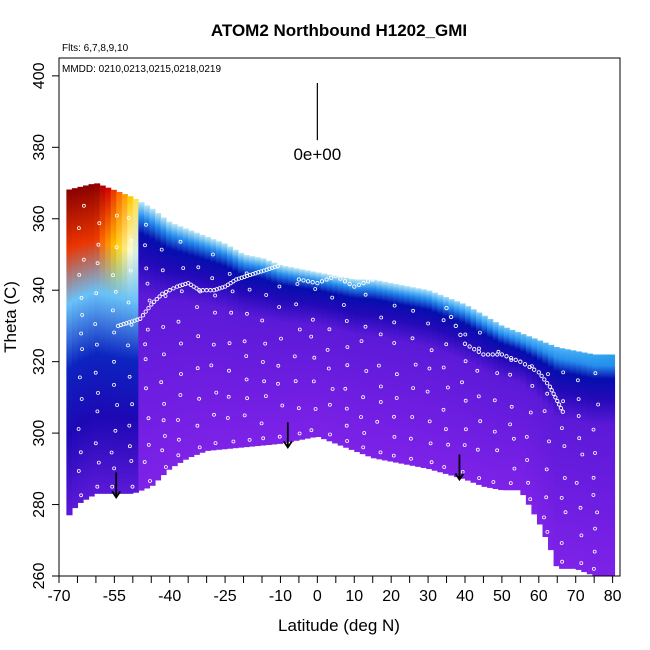 The height and width of the screenshot is (650, 650). Describe the element at coordinates (613, 596) in the screenshot. I see `x-tick-label: 80` at that location.